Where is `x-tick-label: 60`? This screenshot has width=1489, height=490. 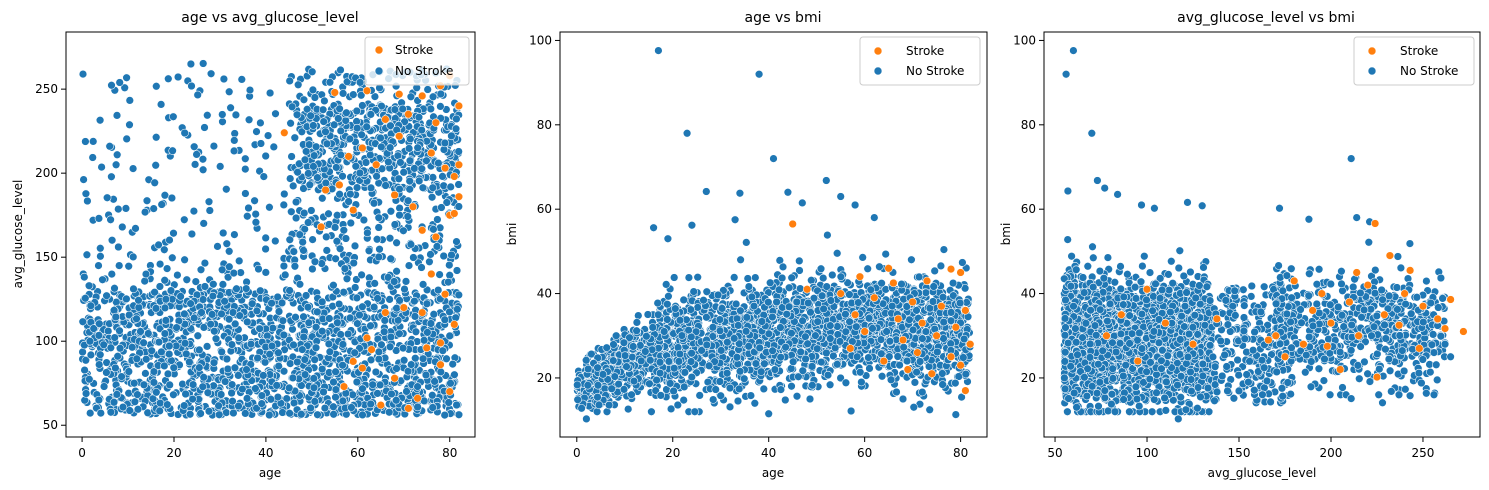
x-tick-label: 60 is located at coordinates (357, 453).